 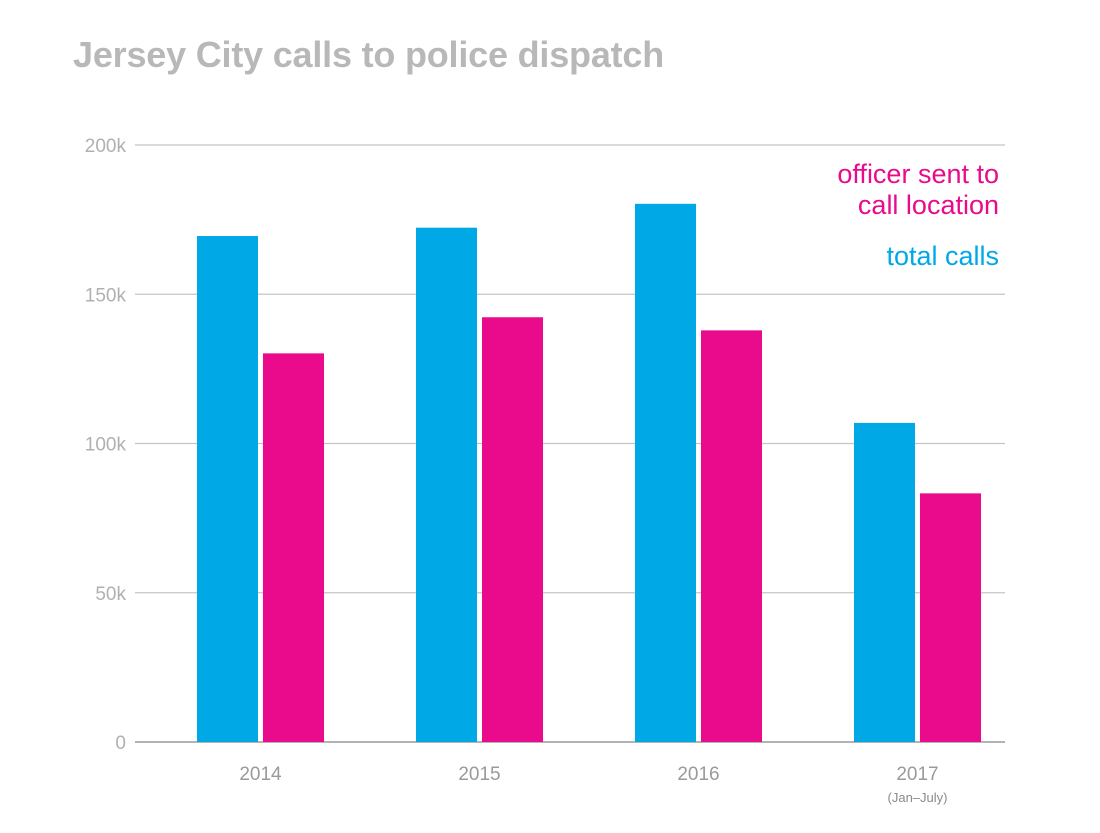 I want to click on bar-officer-sent-2017, so click(x=950, y=617).